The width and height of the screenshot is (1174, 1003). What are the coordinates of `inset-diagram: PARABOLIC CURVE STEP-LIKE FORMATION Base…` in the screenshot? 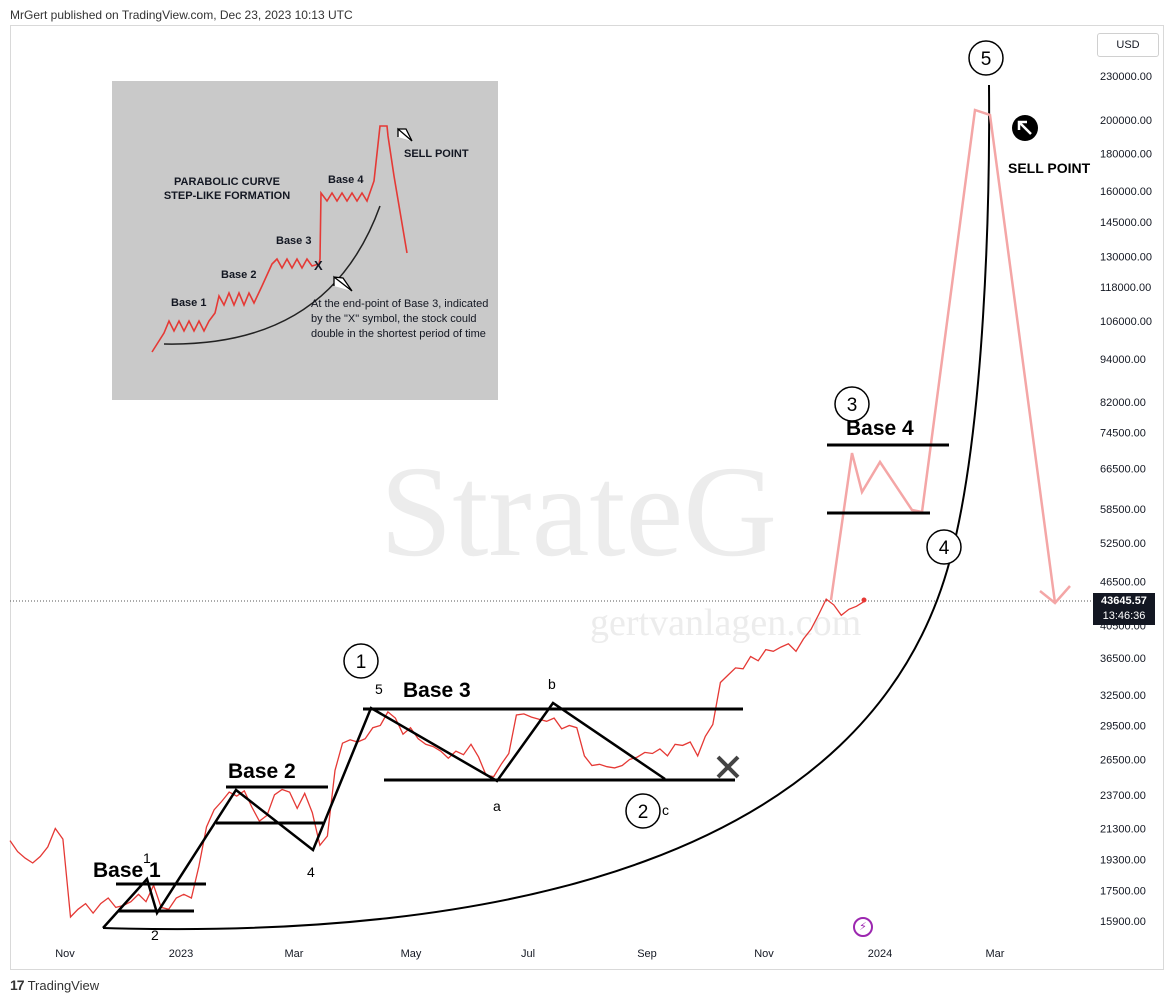 It's located at (305, 240).